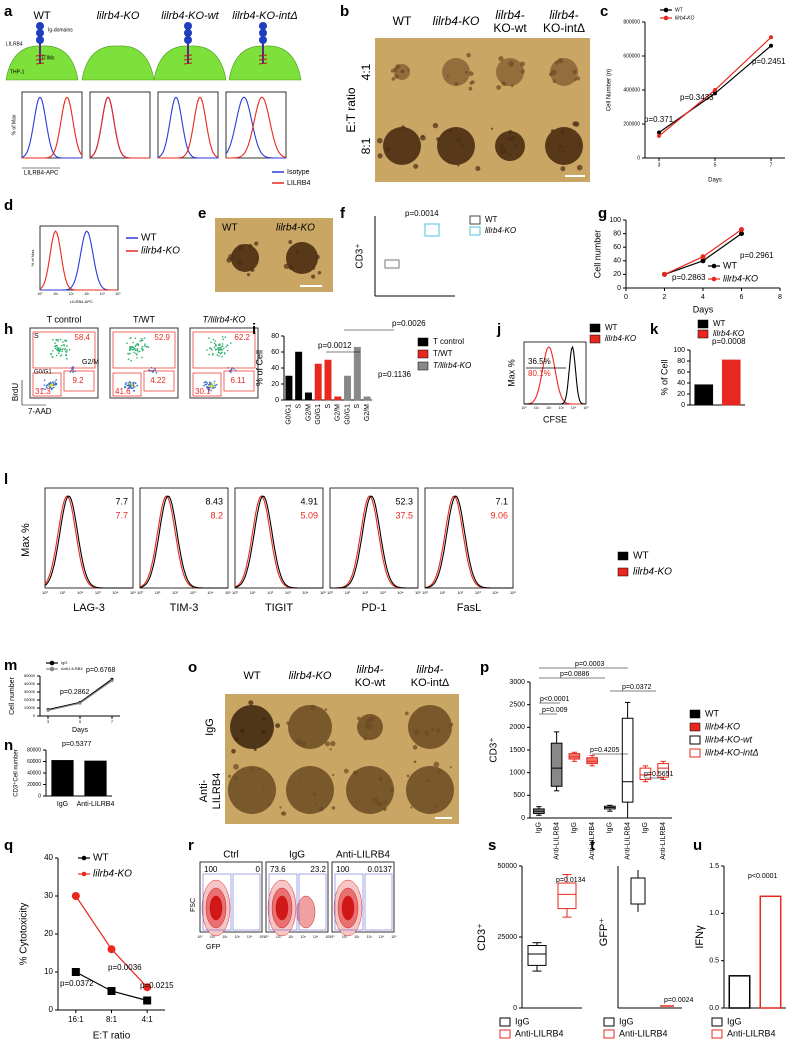 The image size is (794, 1050). I want to click on p-value: p=0.2451, so click(769, 61).